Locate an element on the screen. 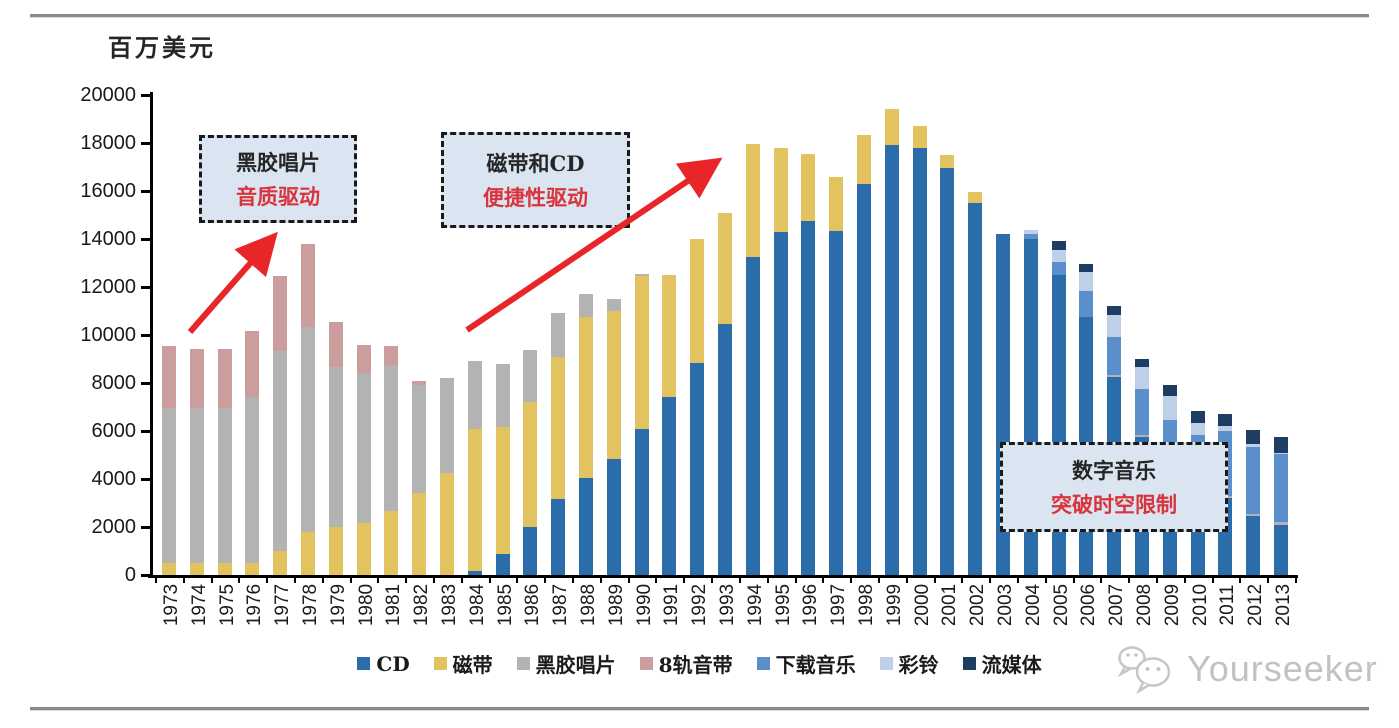  x-tick-label: 2004 is located at coordinates (1033, 605).